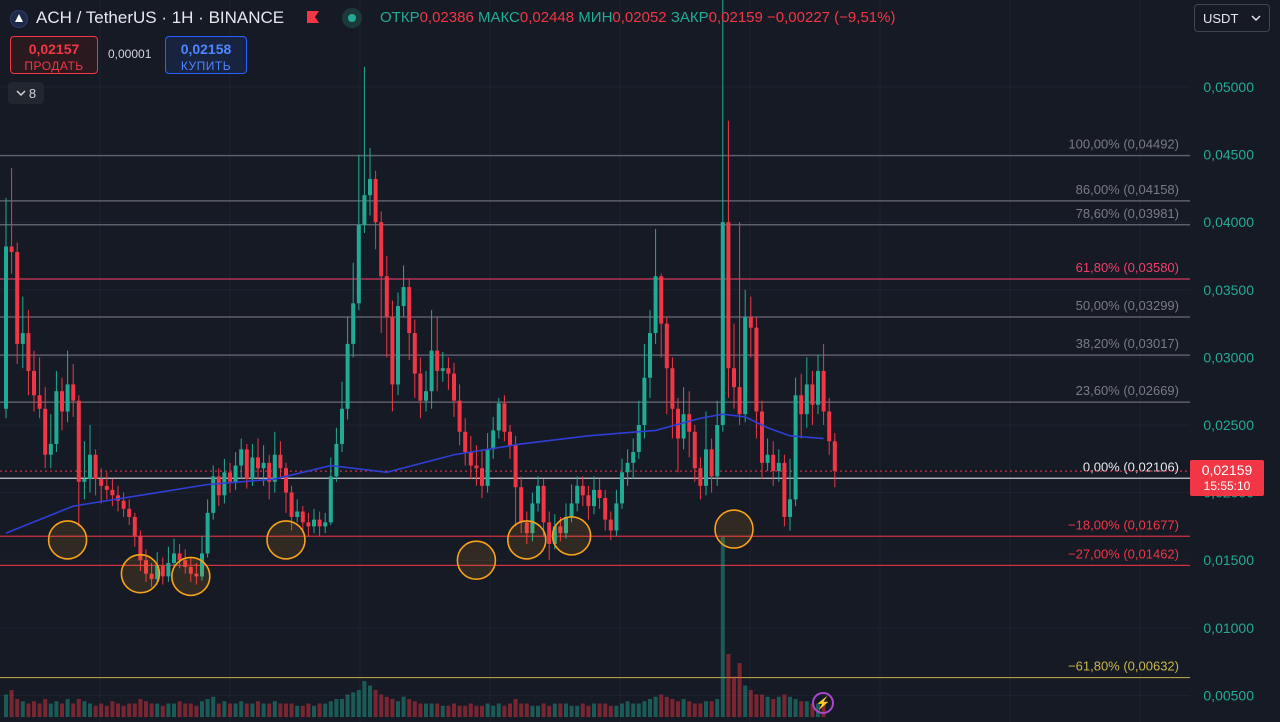  I want to click on currency-select: USDT, so click(1232, 18).